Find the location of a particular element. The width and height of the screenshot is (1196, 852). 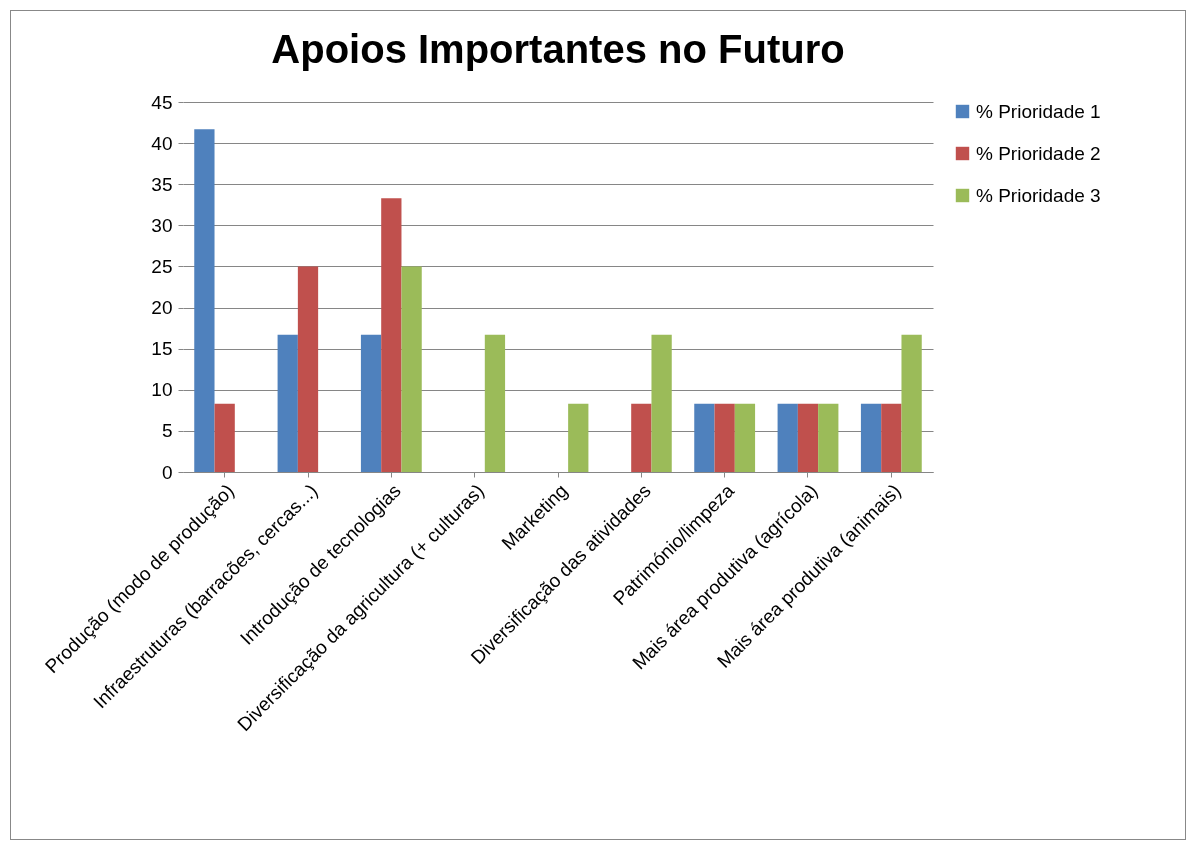

y-tick-label: 15 is located at coordinates (162, 349).